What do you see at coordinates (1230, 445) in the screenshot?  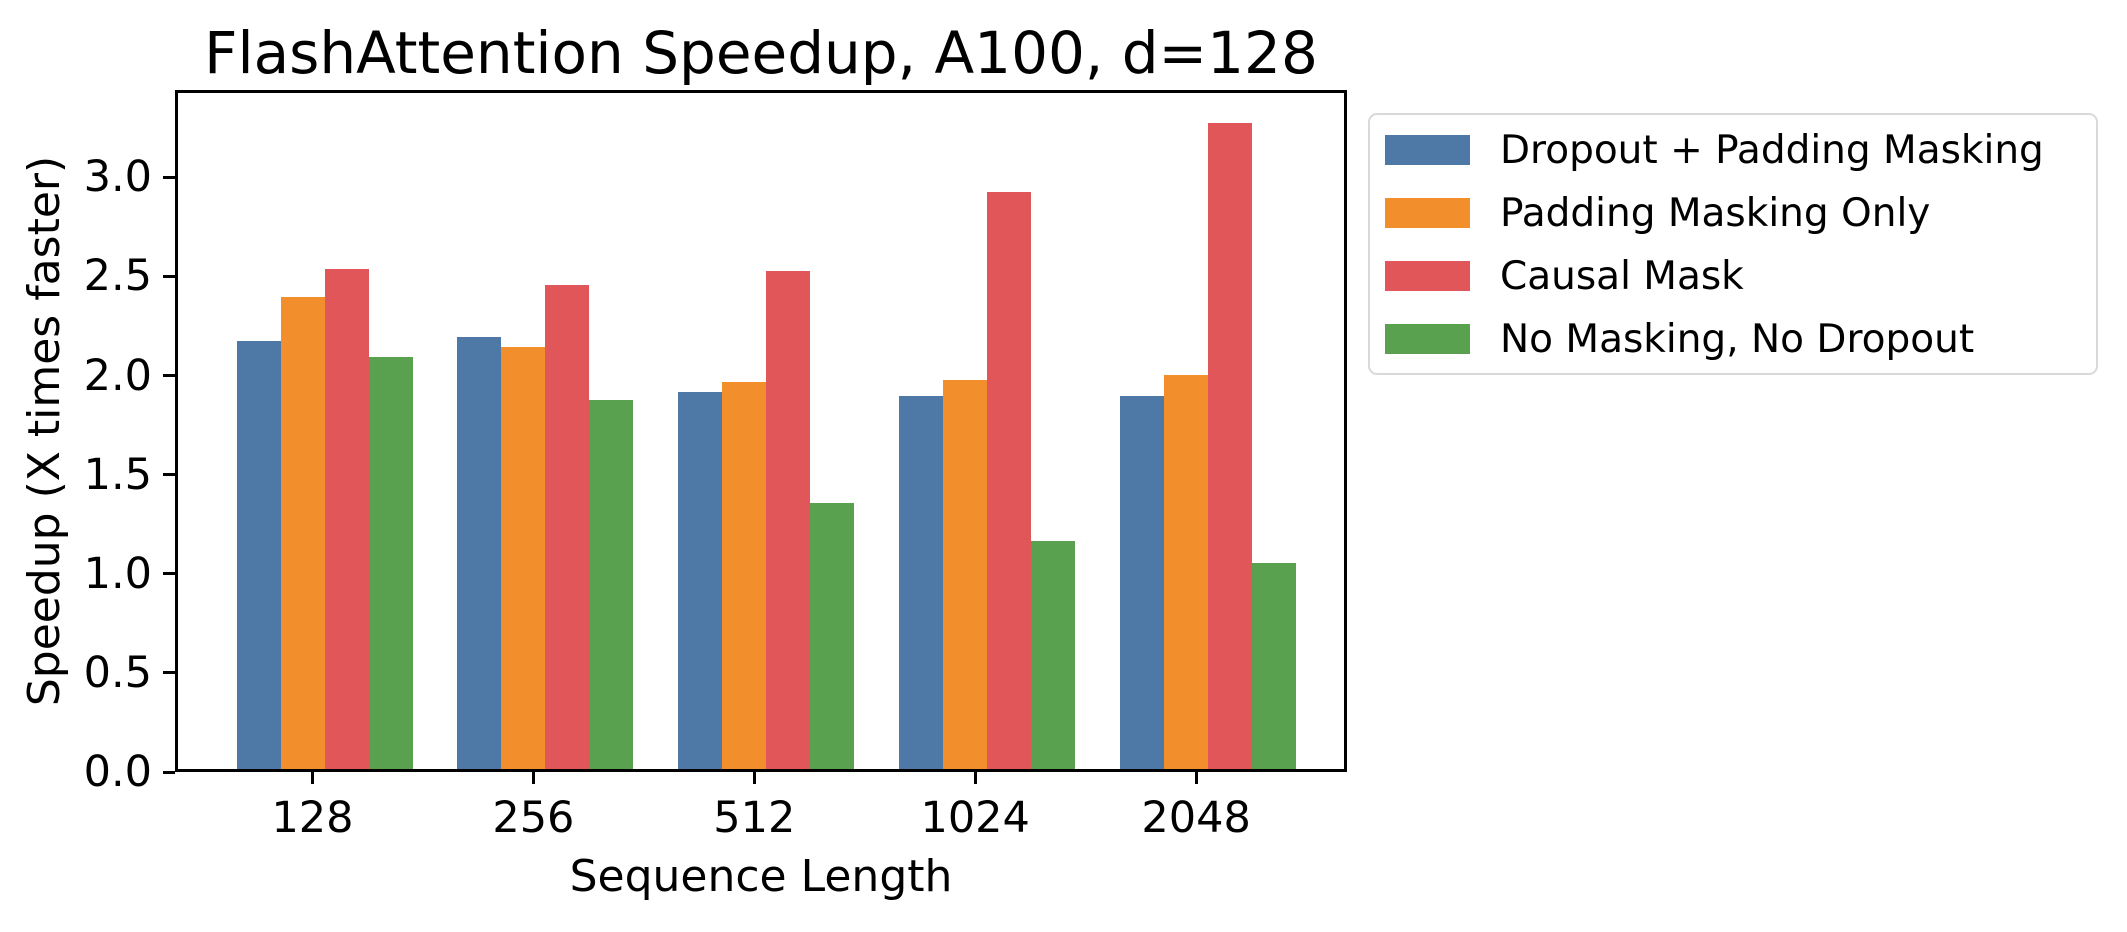 I see `bar-causal-mask-2048` at bounding box center [1230, 445].